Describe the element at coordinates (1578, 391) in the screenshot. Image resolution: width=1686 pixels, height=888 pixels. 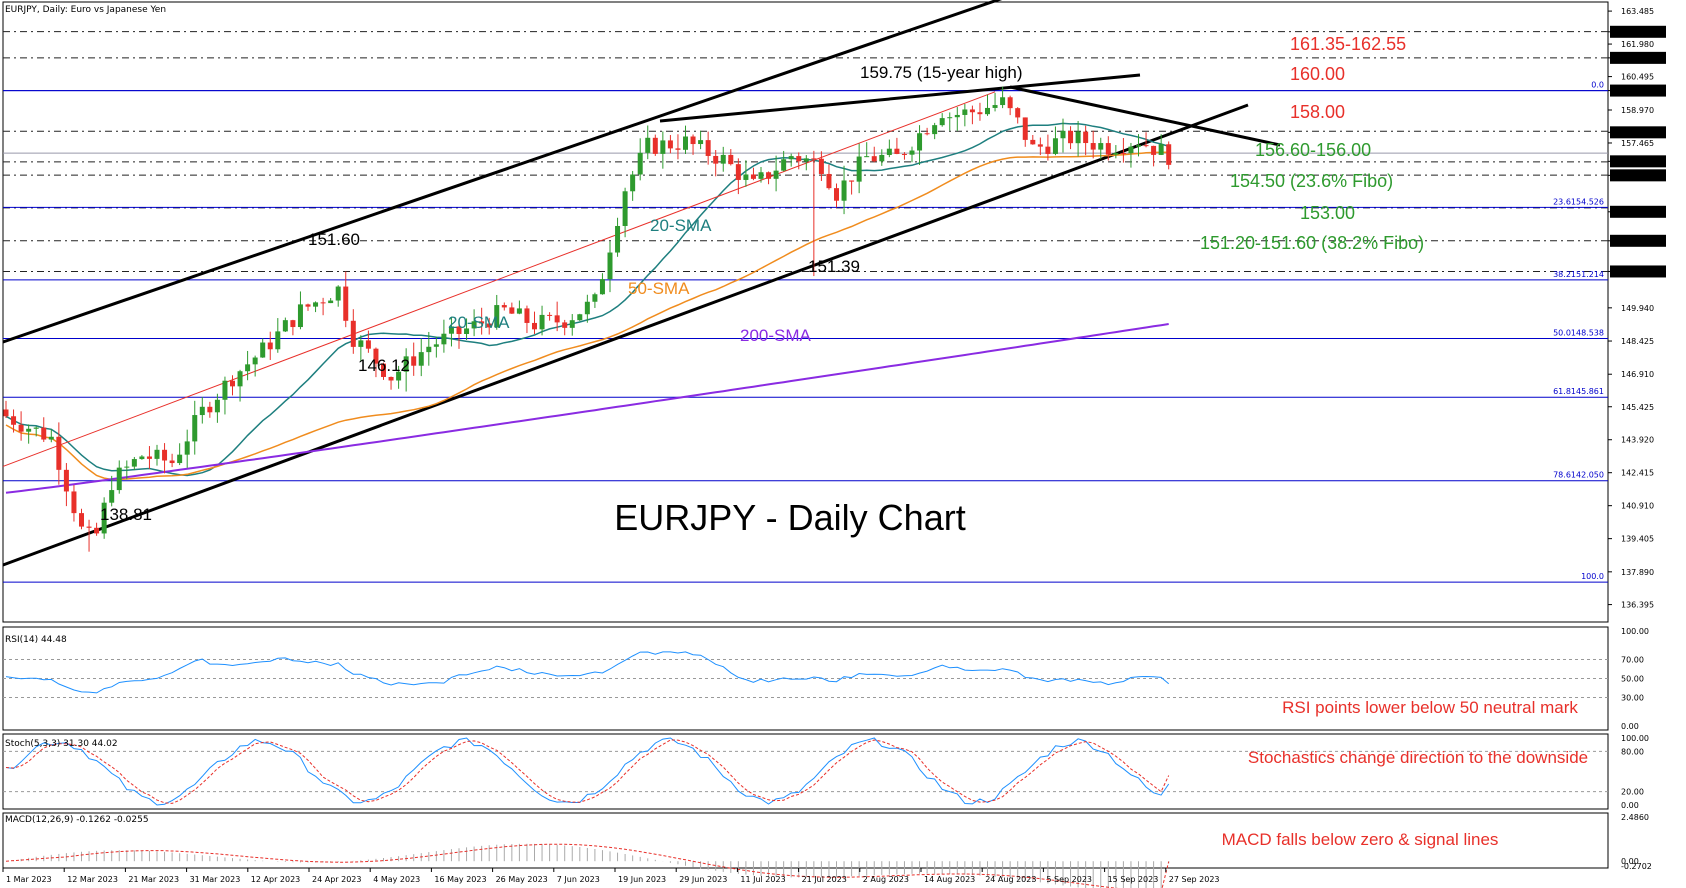
I see `fibo-label: 61.8145.861` at that location.